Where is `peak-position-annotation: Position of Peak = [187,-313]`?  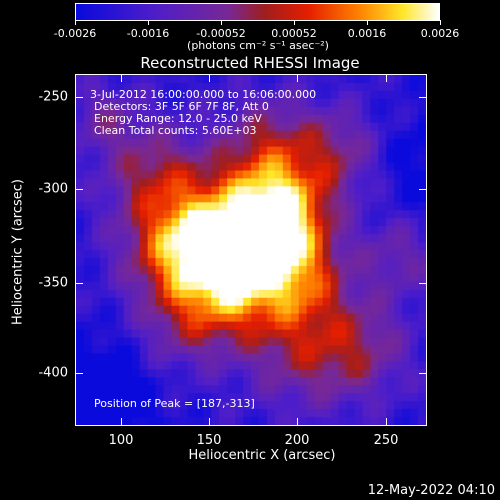
peak-position-annotation: Position of Peak = [187,-313] is located at coordinates (174, 403).